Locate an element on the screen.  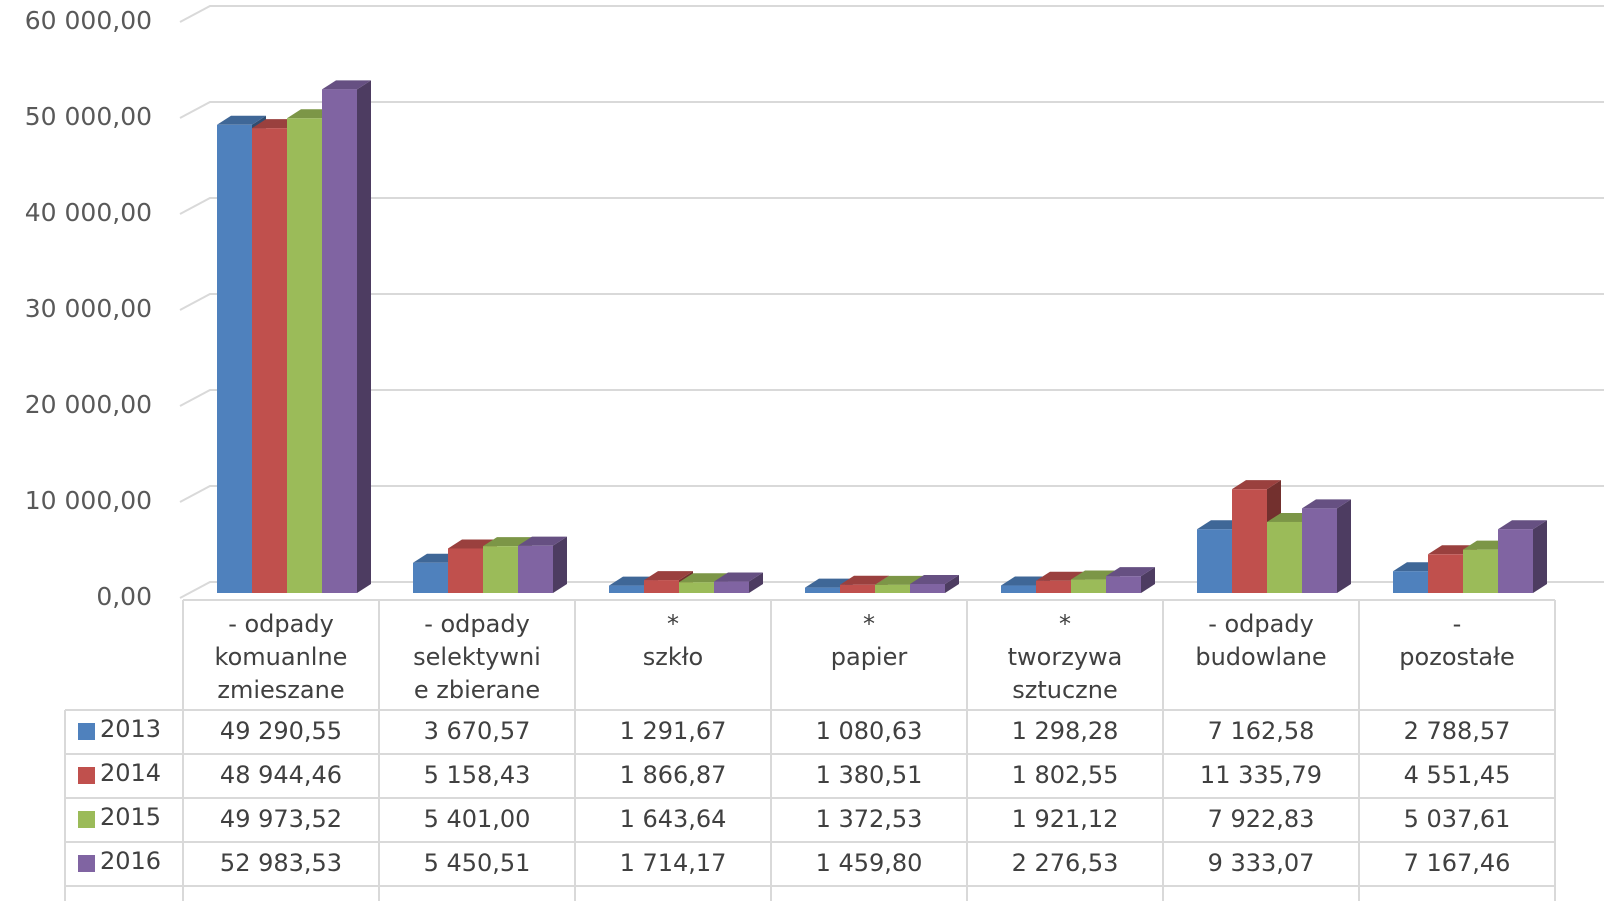
table-value: 2 788,57 is located at coordinates (1457, 731).